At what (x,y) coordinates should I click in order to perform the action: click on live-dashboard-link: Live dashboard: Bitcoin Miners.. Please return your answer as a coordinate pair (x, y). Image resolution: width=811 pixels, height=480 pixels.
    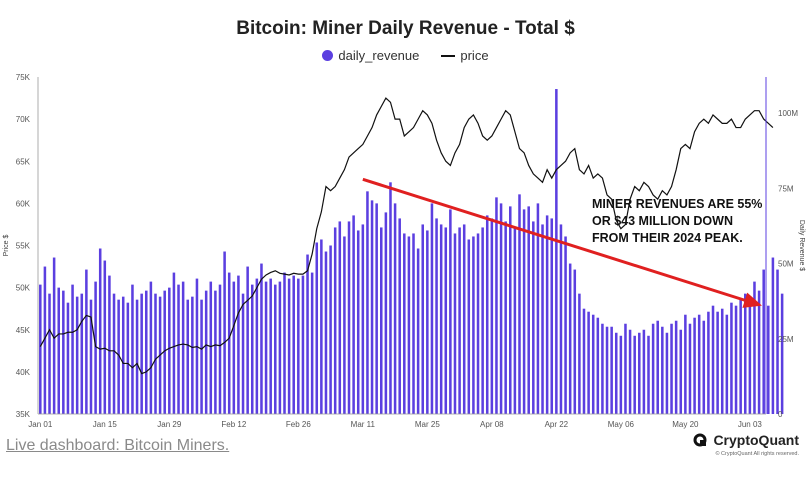
    Looking at the image, I should click on (118, 445).